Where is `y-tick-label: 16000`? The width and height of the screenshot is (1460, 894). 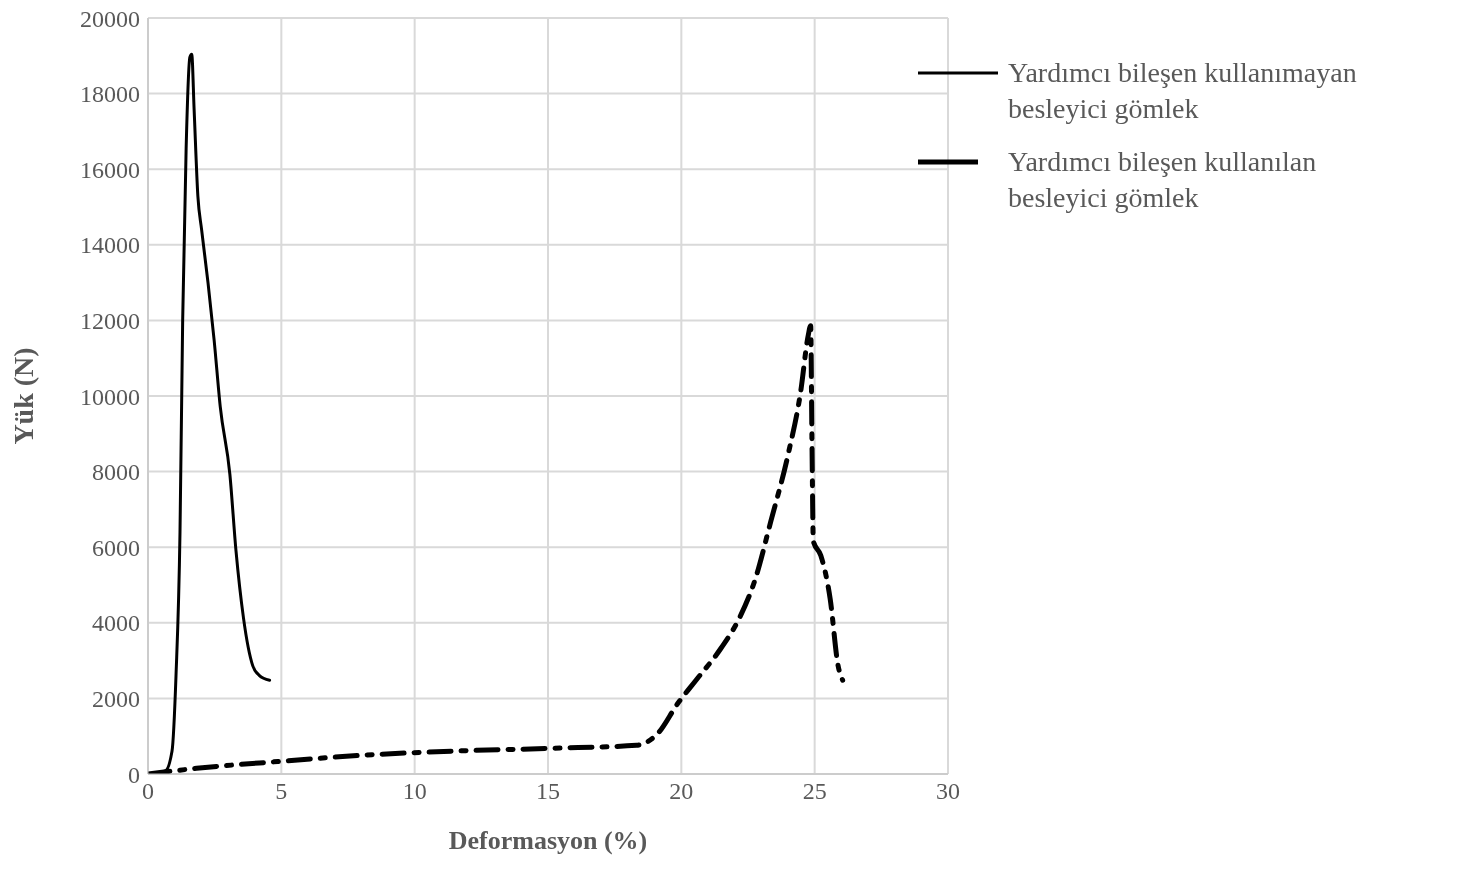 y-tick-label: 16000 is located at coordinates (110, 169).